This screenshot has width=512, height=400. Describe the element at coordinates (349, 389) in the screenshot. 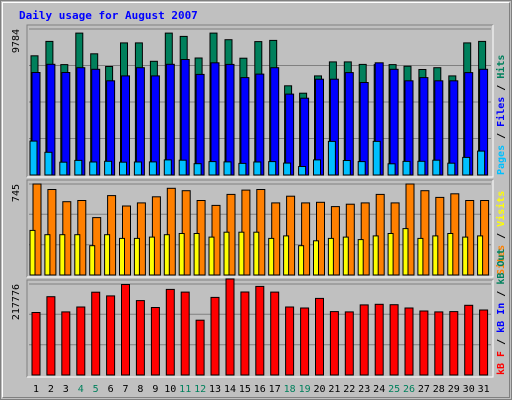

I see `x-tick-label-22: 22` at that location.